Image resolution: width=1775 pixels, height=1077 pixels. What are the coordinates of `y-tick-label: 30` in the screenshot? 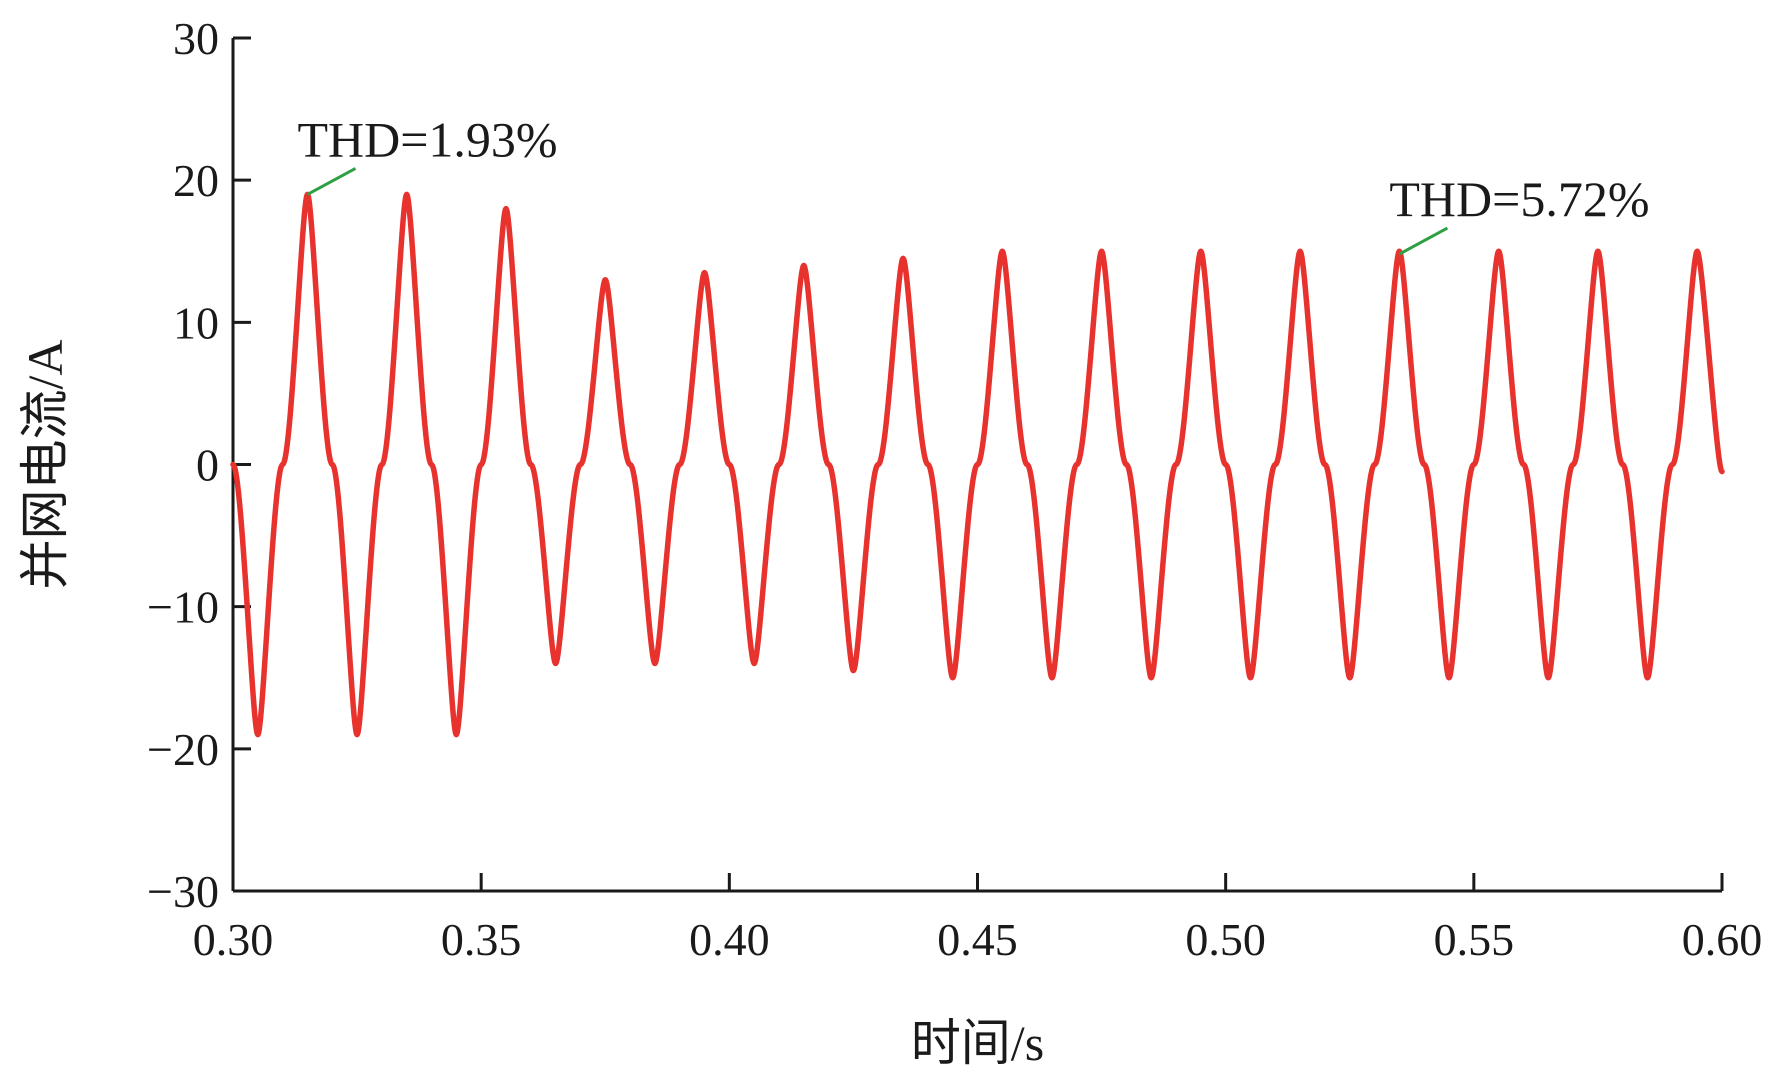 It's located at (196, 38).